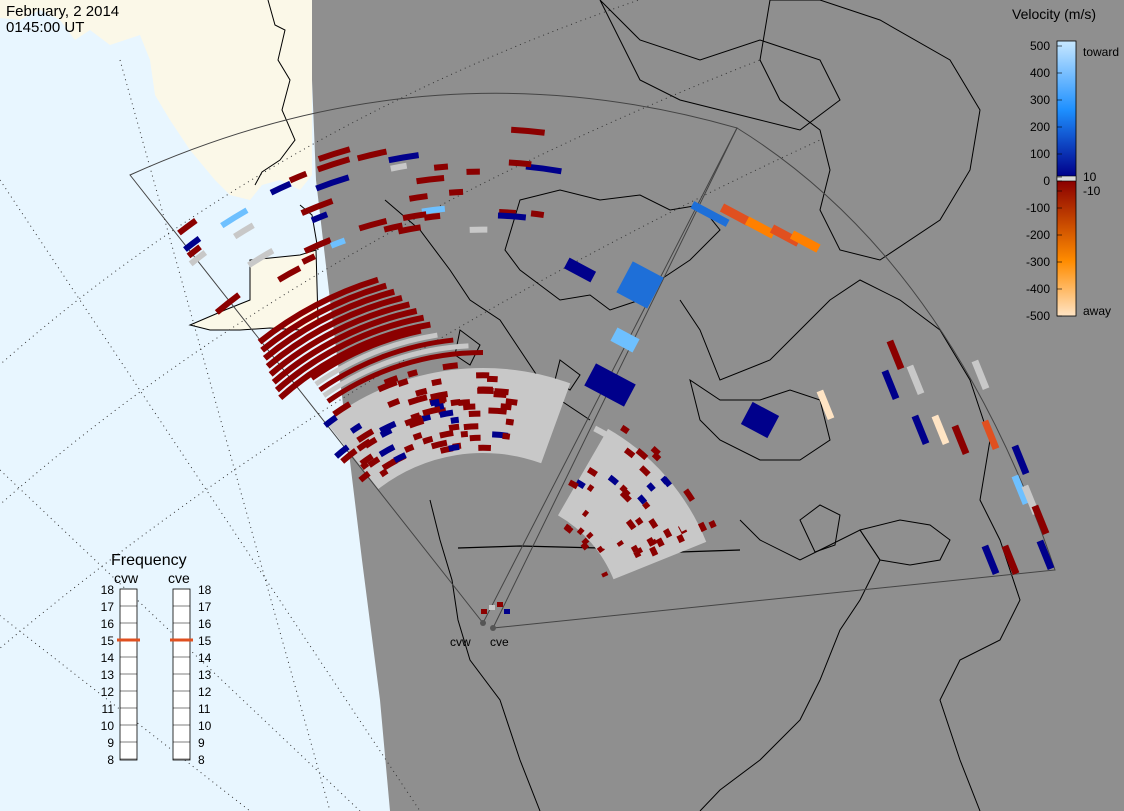 This screenshot has width=1124, height=811. I want to click on frequency-scale-label-left: 14, so click(108, 658).